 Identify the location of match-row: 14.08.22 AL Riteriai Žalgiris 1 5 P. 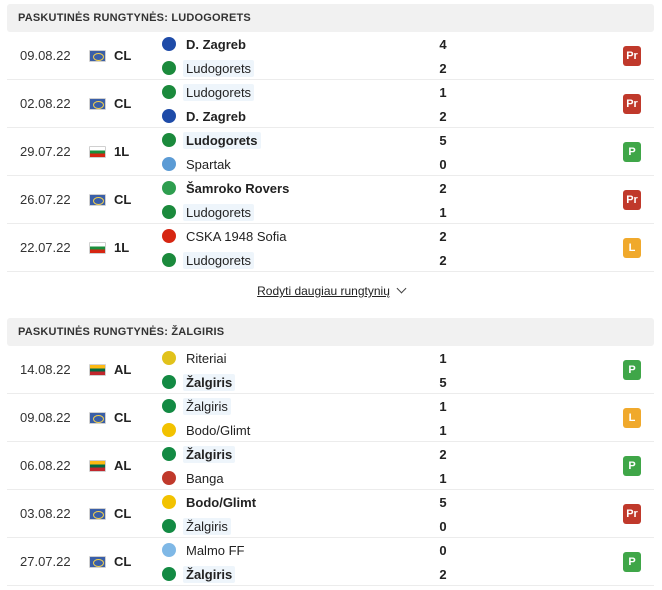
(330, 370).